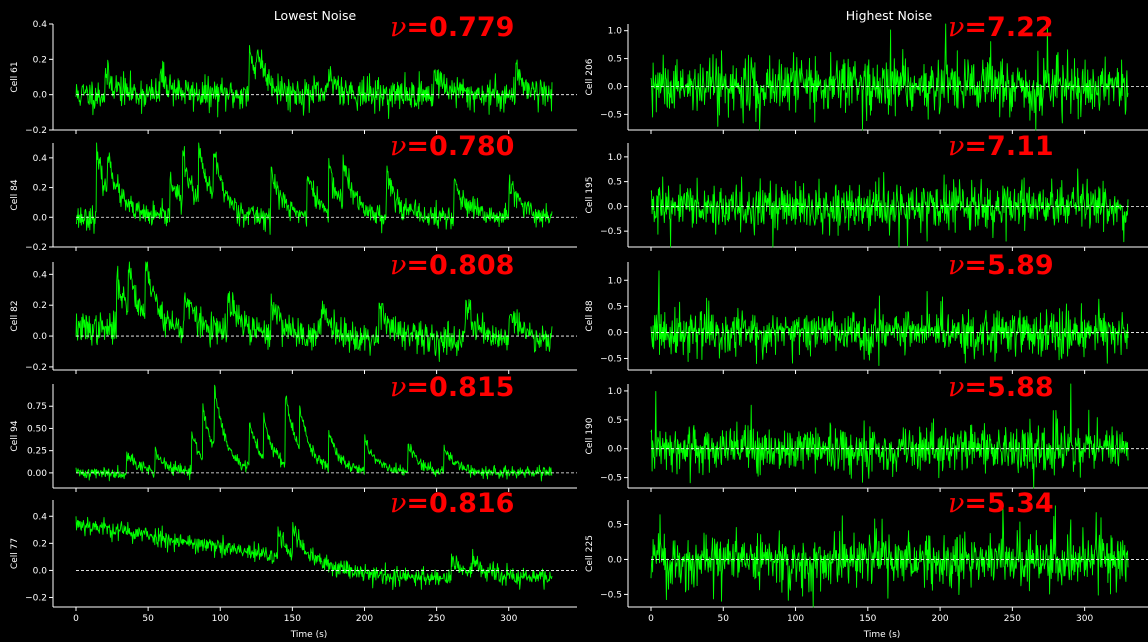  I want to click on x-tick-label: 50, so click(148, 619).